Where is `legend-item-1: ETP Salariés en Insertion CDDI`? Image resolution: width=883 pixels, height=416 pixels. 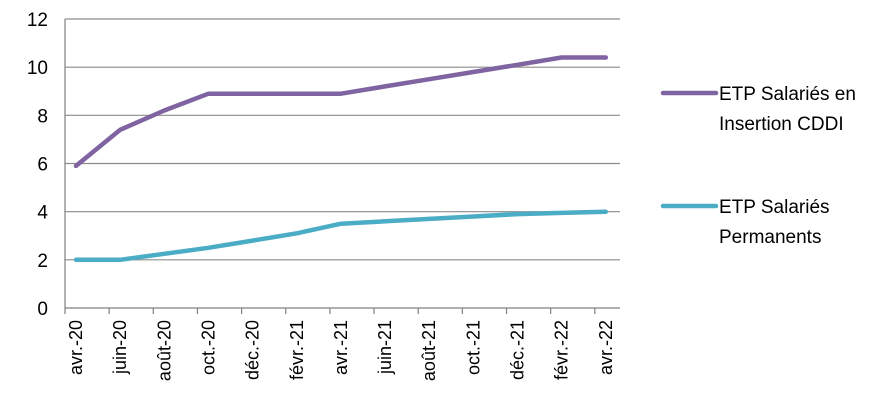
legend-item-1: ETP Salariés en Insertion CDDI is located at coordinates (758, 109).